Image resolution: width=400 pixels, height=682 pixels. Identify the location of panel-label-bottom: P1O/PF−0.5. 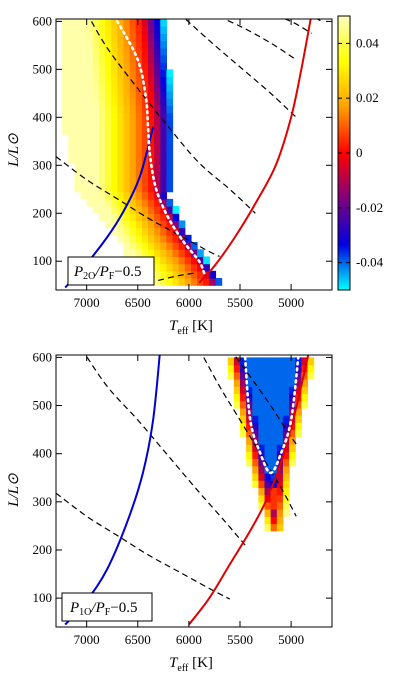
(103, 609).